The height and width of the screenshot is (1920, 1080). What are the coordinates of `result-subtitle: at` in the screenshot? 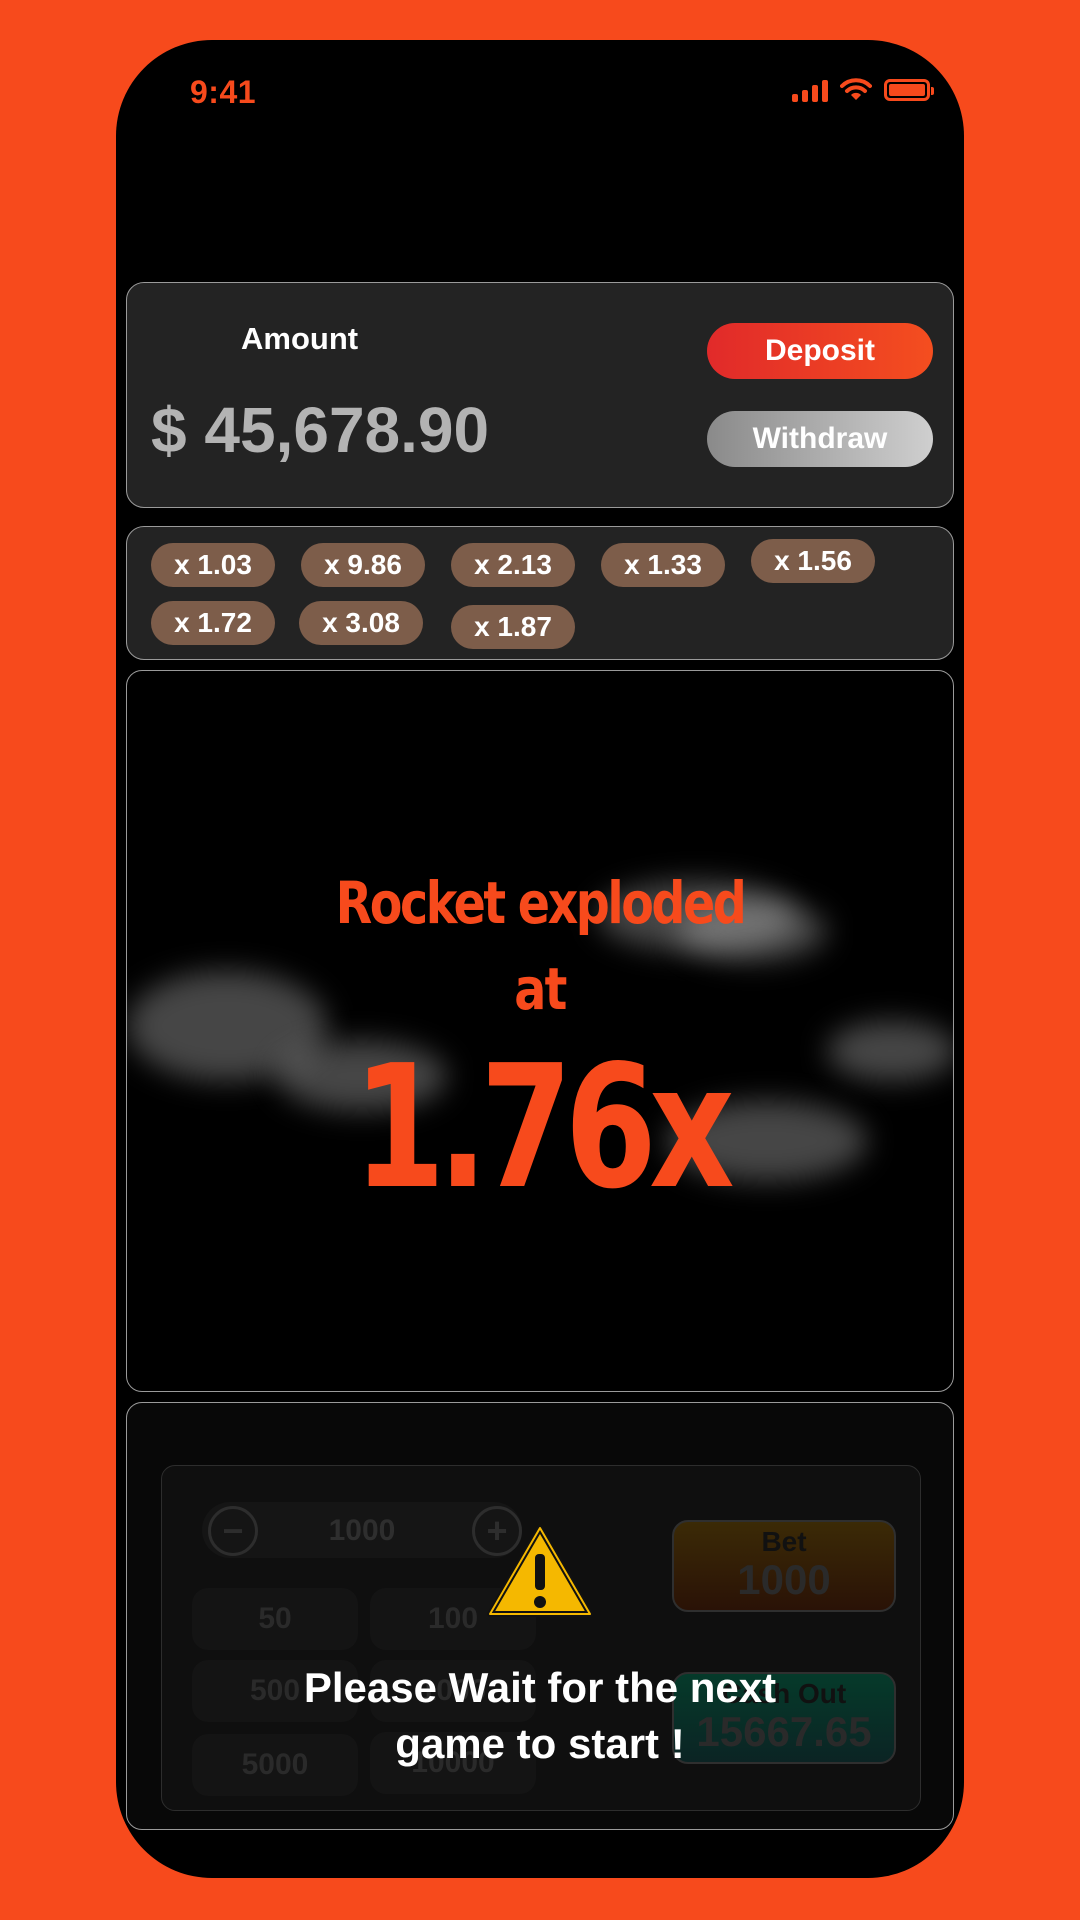 It's located at (540, 989).